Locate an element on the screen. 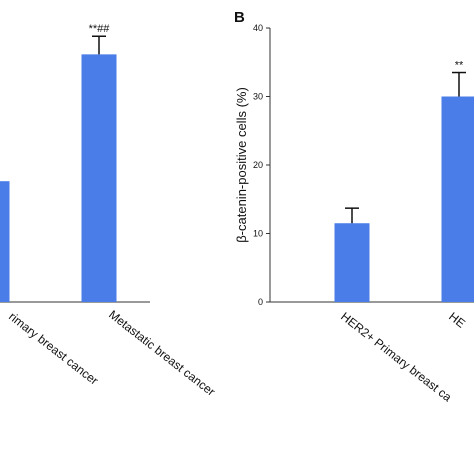 This screenshot has height=474, width=474. panel-a-category-label-1: rimary breast cancer is located at coordinates (53, 348).